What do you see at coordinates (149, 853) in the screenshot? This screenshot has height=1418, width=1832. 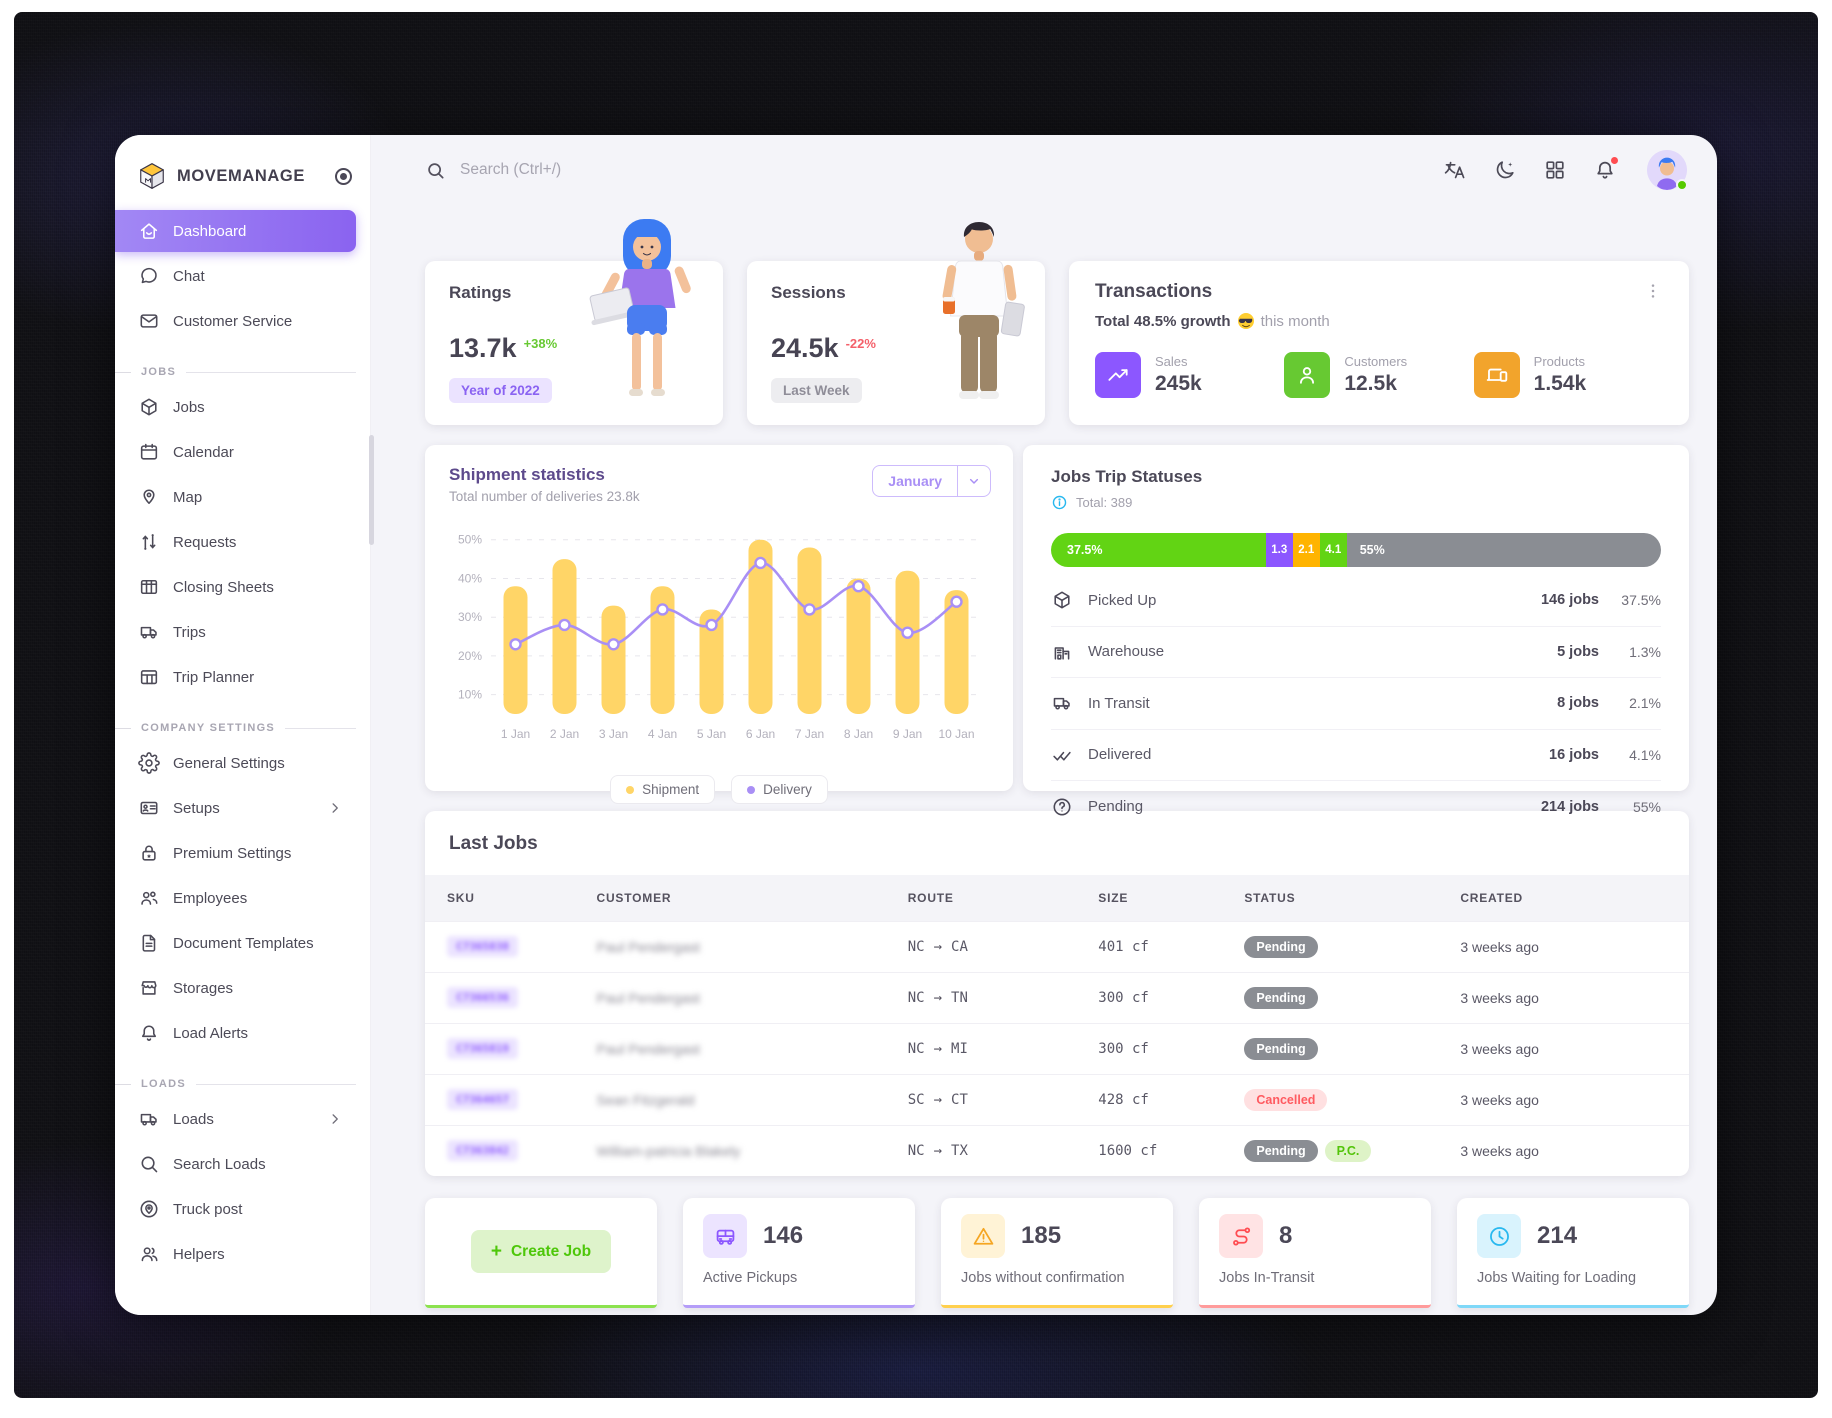 I see `lock-star-icon` at bounding box center [149, 853].